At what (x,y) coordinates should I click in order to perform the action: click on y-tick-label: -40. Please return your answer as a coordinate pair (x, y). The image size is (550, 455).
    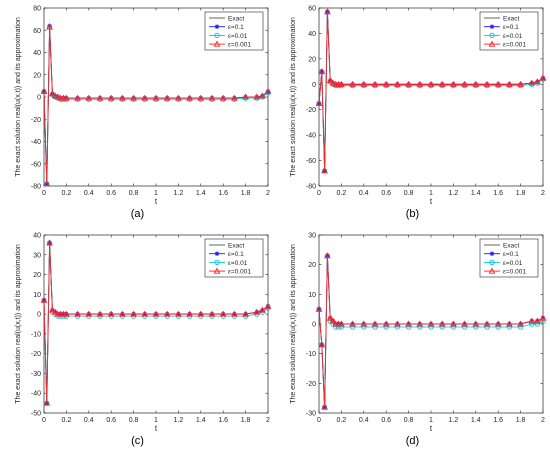
    Looking at the image, I should click on (36, 394).